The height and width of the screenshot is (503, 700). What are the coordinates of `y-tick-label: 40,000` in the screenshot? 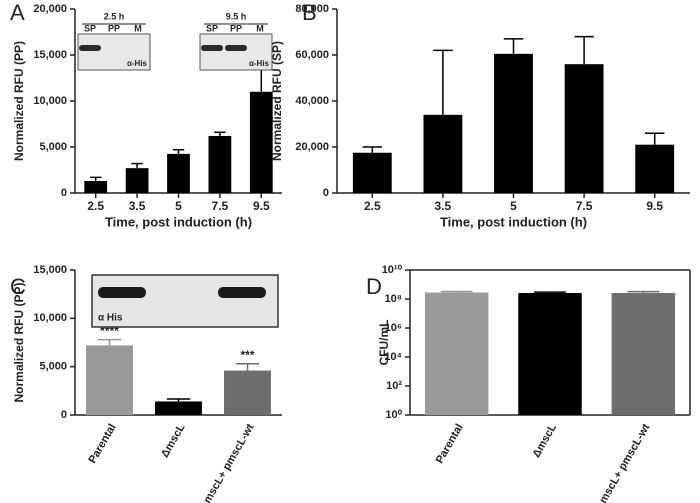 It's located at (312, 101).